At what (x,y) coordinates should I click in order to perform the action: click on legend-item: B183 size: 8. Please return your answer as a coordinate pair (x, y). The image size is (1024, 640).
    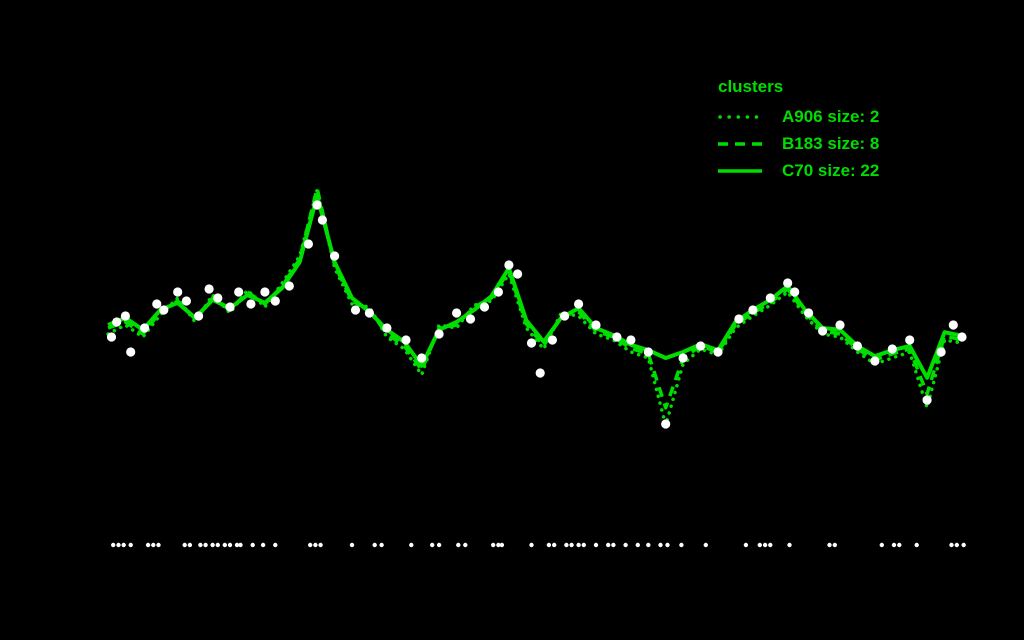
    Looking at the image, I should click on (797, 143).